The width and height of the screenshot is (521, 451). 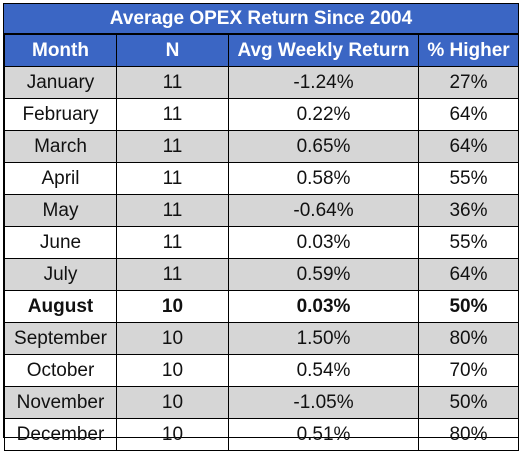 I want to click on month-cell: April, so click(x=60, y=178).